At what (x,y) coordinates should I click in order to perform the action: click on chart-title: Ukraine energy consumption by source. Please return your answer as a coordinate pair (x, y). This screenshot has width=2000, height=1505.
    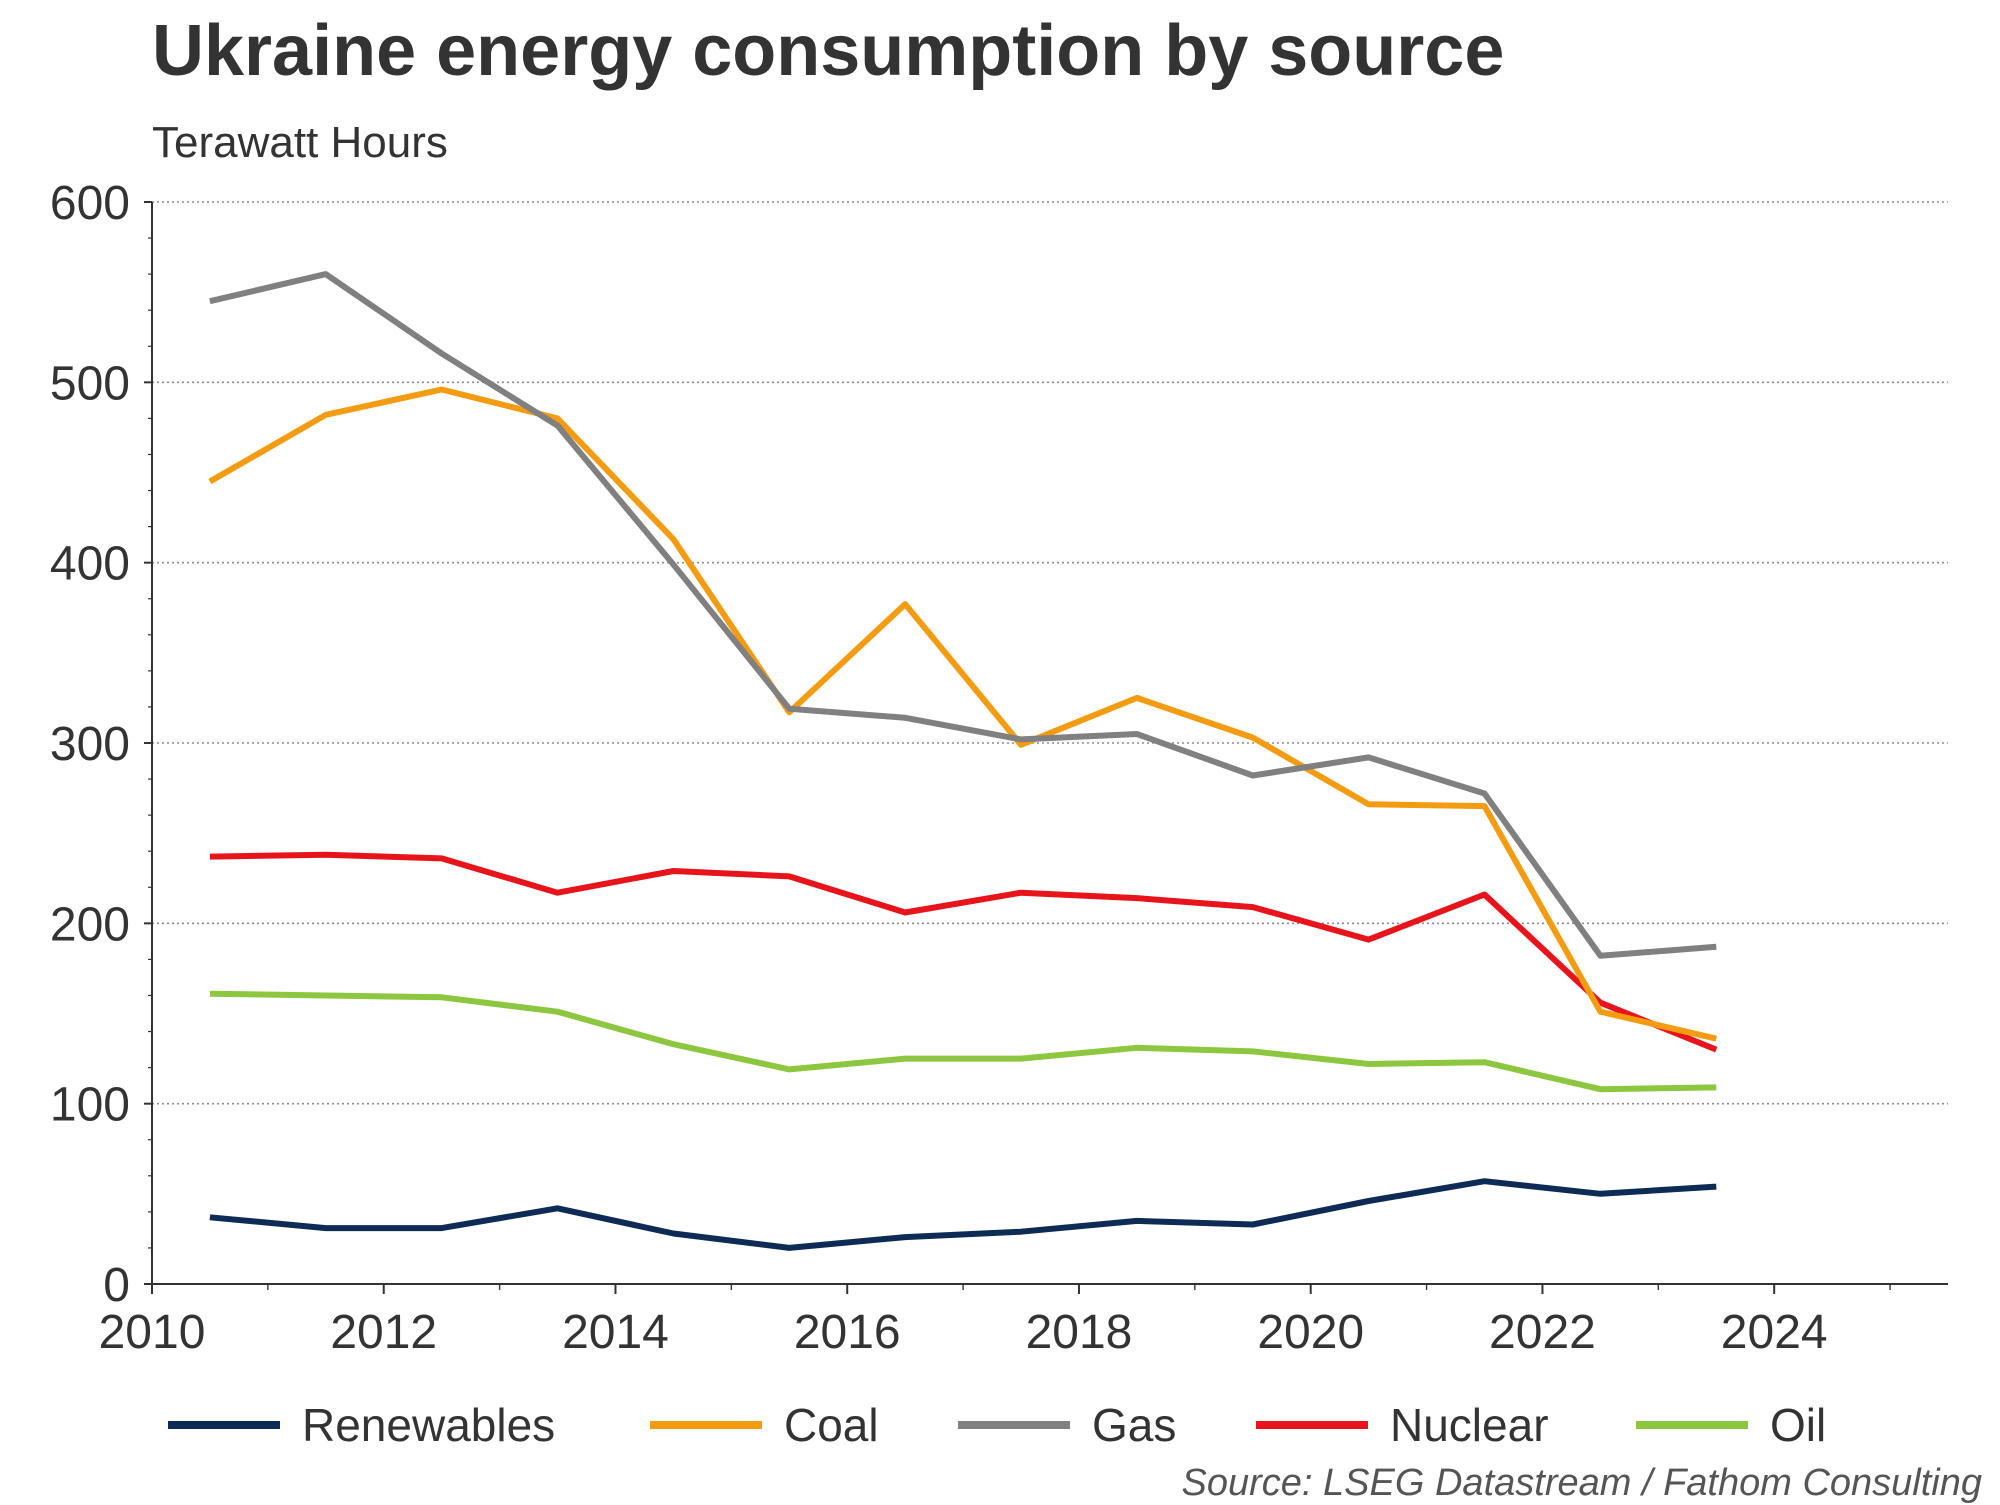
    Looking at the image, I should click on (828, 51).